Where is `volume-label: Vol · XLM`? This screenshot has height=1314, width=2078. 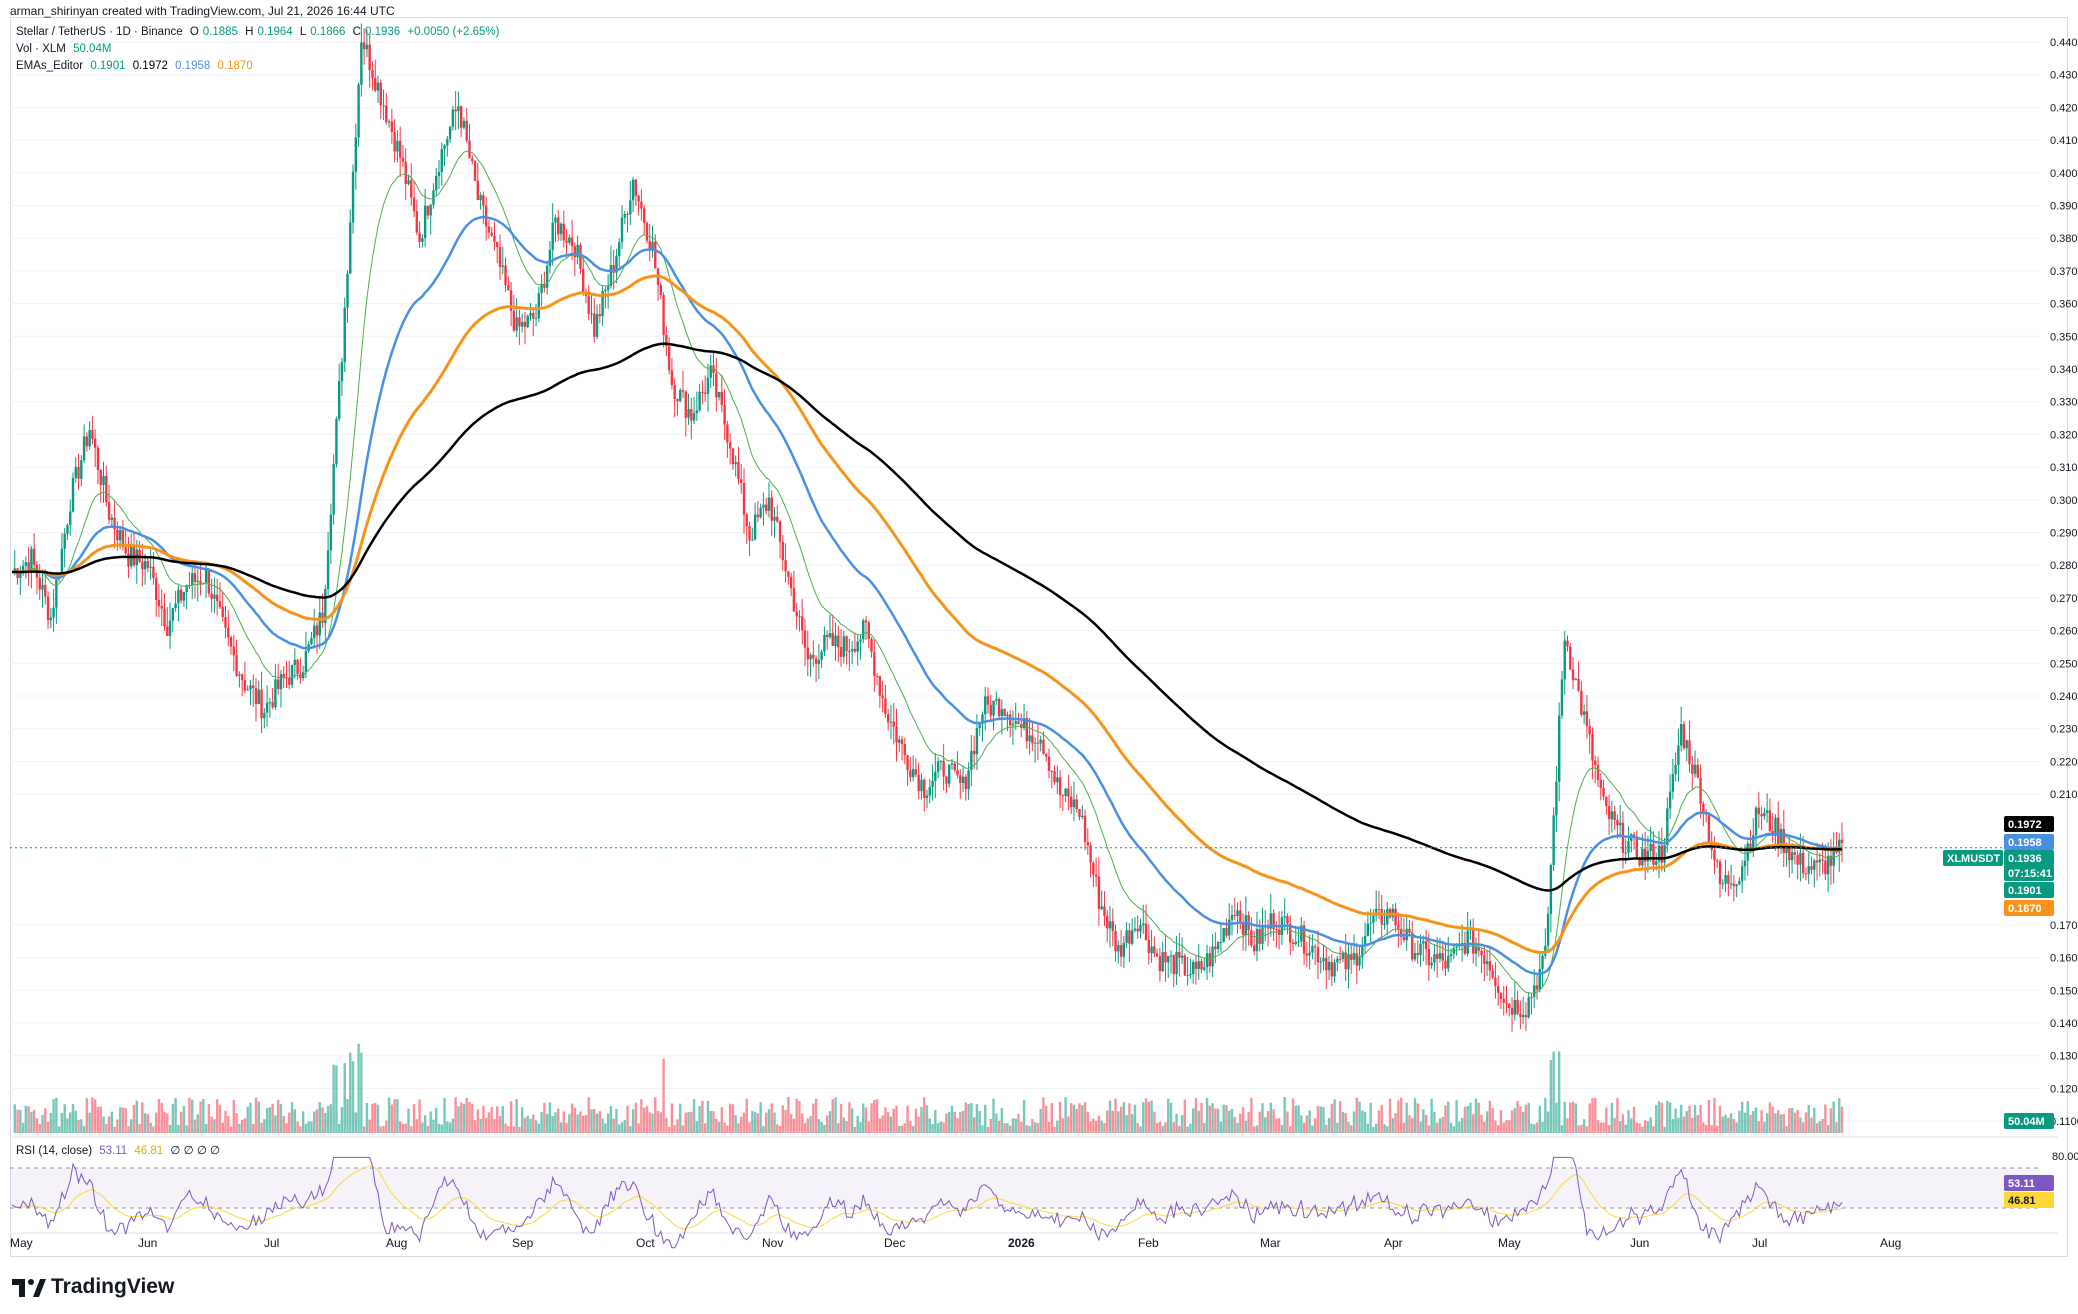
volume-label: Vol · XLM is located at coordinates (41, 49).